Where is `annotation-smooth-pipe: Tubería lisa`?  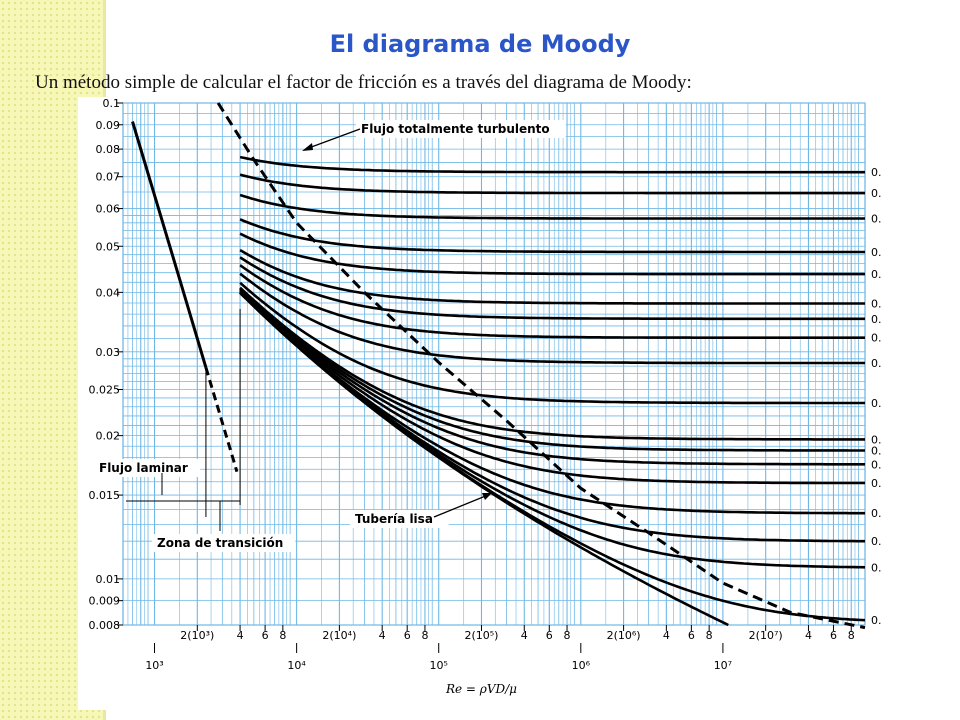 annotation-smooth-pipe: Tubería lisa is located at coordinates (399, 519).